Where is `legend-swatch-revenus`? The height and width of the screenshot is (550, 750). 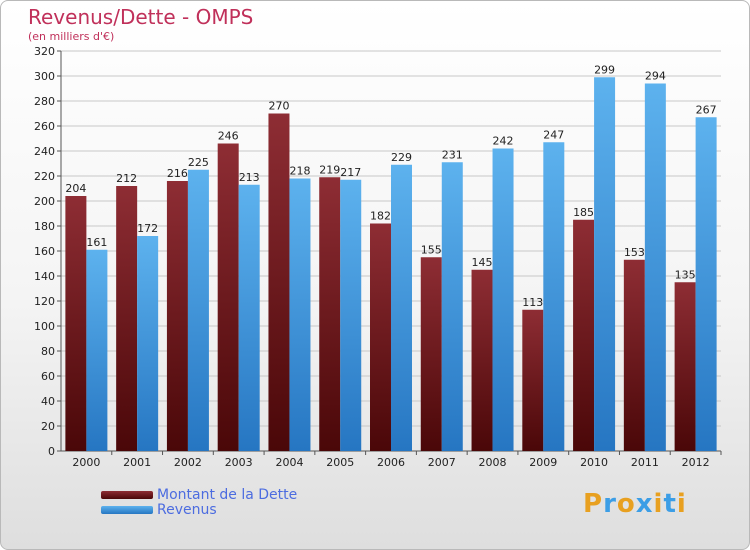 legend-swatch-revenus is located at coordinates (127, 509).